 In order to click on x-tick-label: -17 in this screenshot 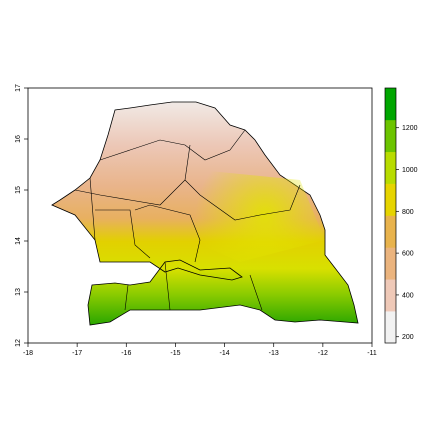, I will do `click(77, 353)`.